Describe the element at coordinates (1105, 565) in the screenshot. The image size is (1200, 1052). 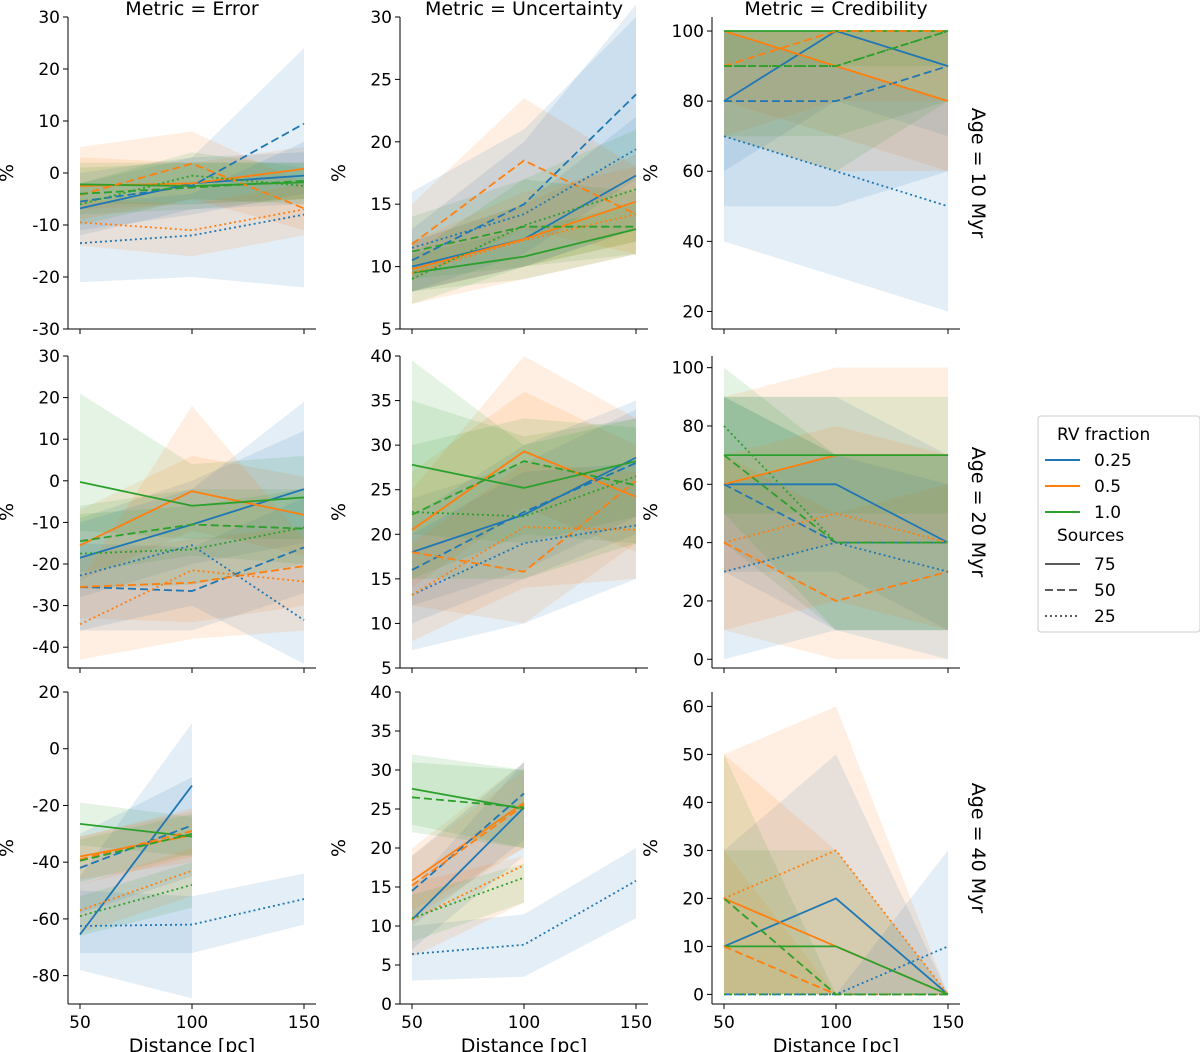
I see `legend-label-sources-75: 75` at that location.